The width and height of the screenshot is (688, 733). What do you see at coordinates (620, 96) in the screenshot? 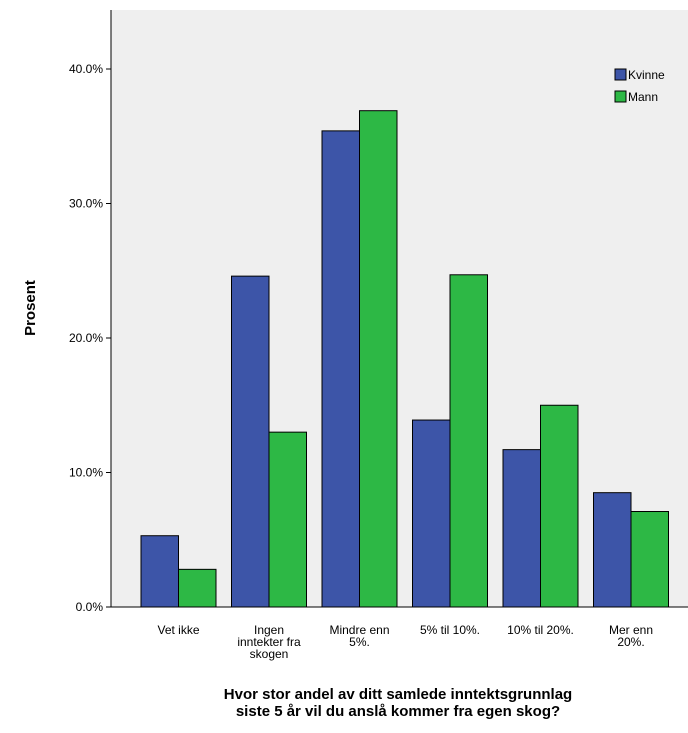
I see `legend-swatch-mann` at bounding box center [620, 96].